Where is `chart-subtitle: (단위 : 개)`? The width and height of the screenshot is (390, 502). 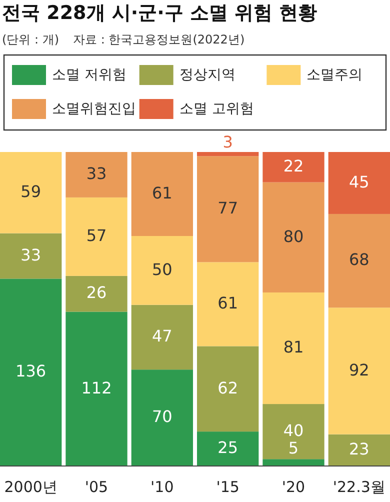
chart-subtitle: (단위 : 개) is located at coordinates (31, 39).